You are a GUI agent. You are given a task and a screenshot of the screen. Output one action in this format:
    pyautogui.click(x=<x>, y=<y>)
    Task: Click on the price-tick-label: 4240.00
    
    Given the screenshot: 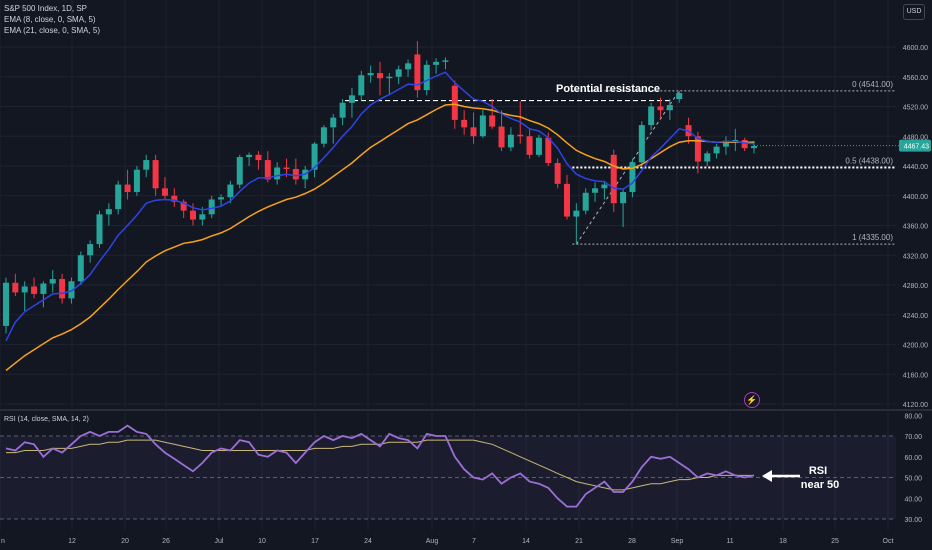 What is the action you would take?
    pyautogui.click(x=915, y=316)
    